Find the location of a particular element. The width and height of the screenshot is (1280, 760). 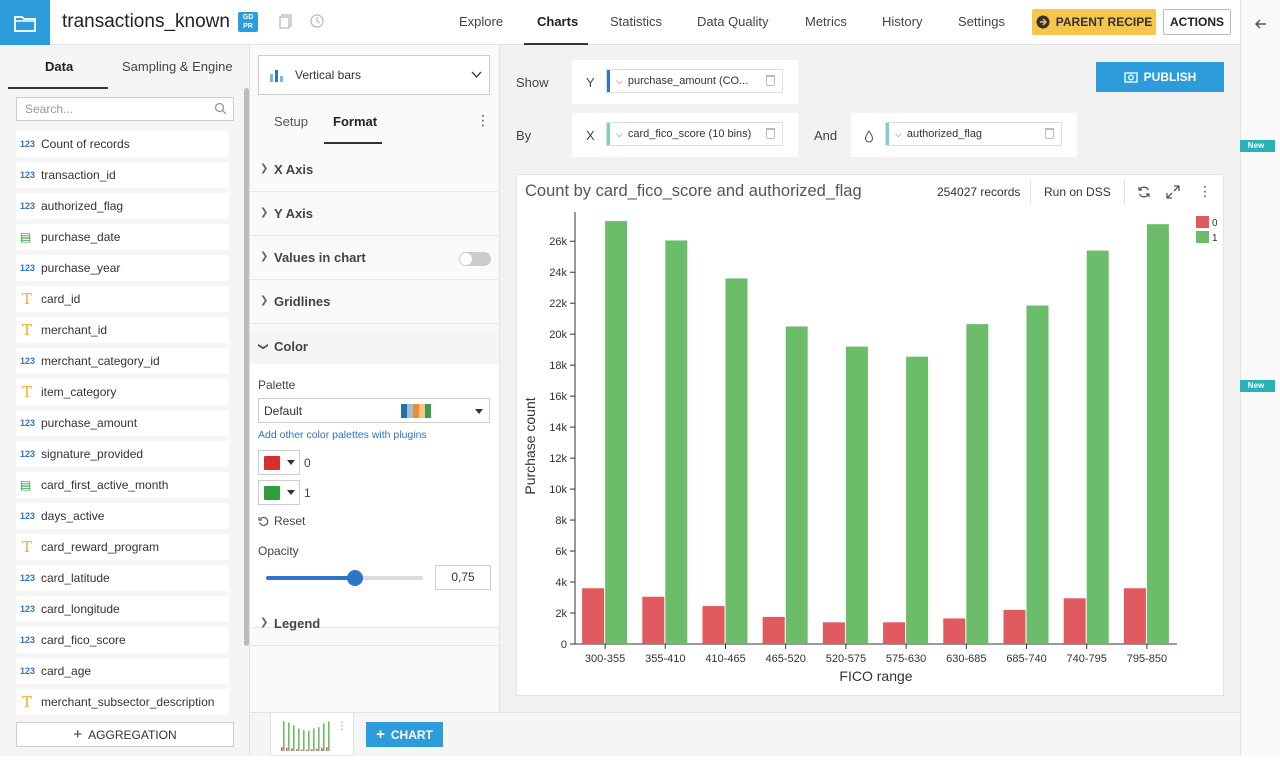

collapse-arrow-icon is located at coordinates (1261, 24).